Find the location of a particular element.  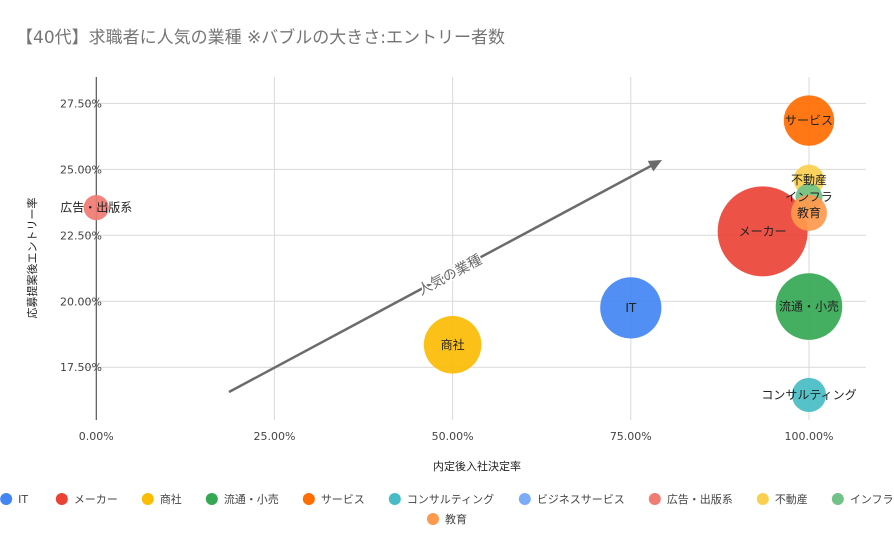

y-tick-label: 25.00% is located at coordinates (81, 169).